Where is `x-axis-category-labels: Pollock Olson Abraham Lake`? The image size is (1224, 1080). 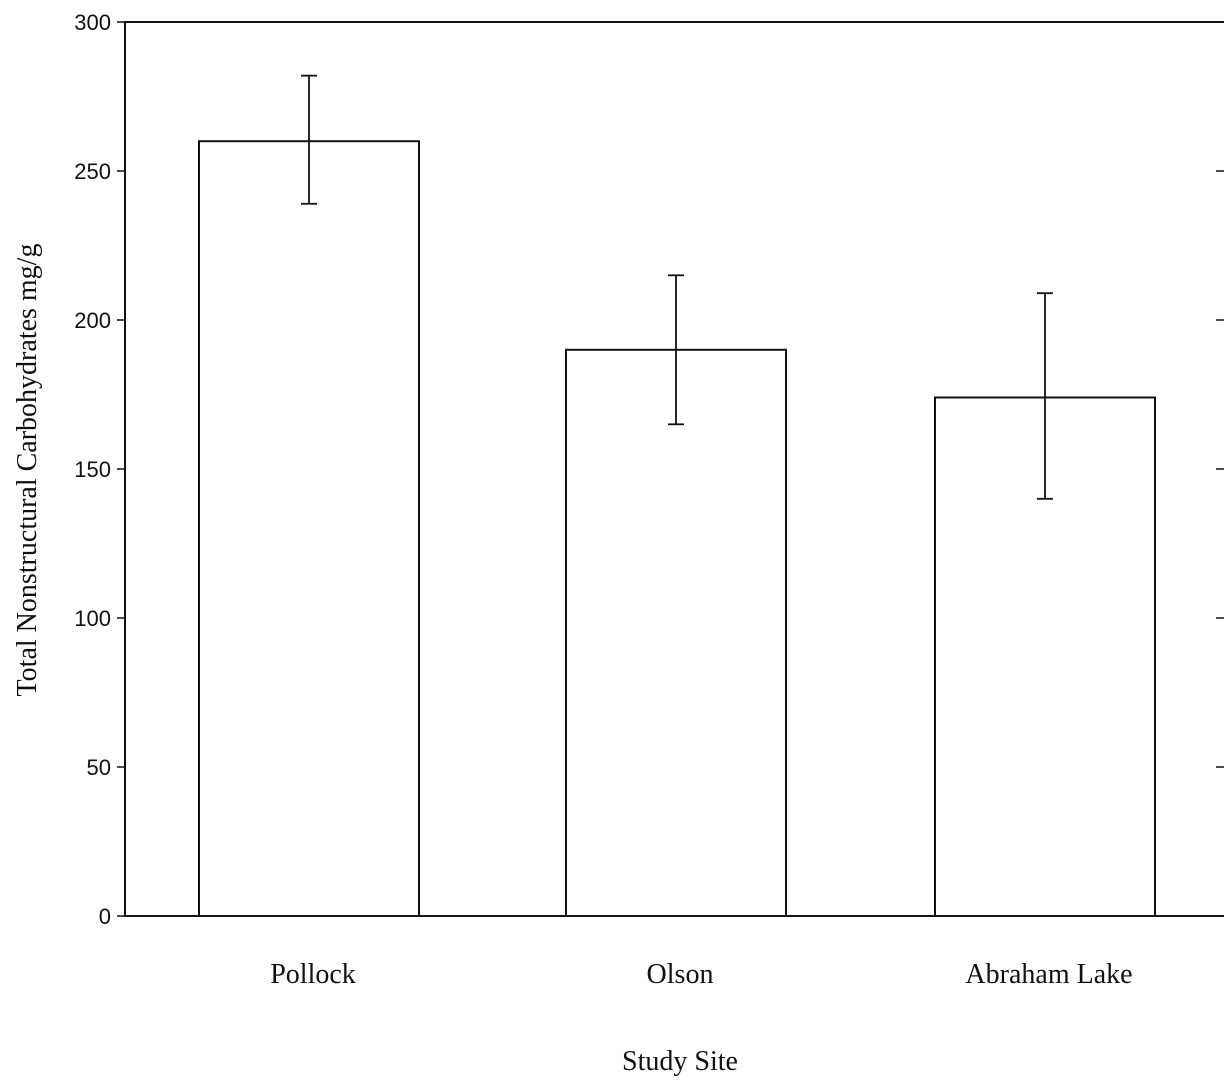
x-axis-category-labels: Pollock Olson Abraham Lake is located at coordinates (701, 974).